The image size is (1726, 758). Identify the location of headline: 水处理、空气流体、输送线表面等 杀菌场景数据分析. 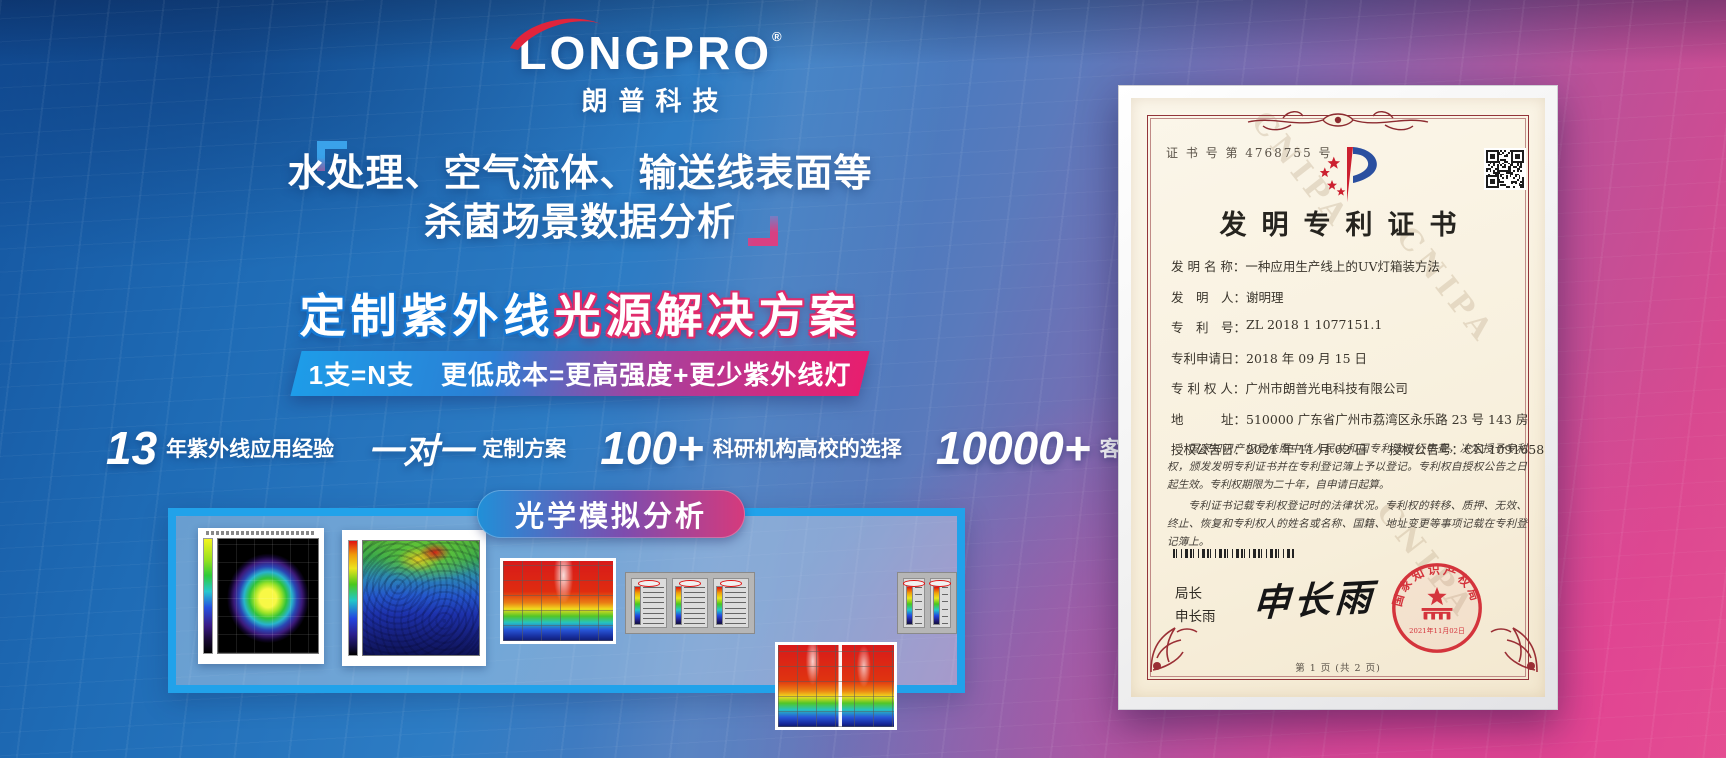
(580, 198).